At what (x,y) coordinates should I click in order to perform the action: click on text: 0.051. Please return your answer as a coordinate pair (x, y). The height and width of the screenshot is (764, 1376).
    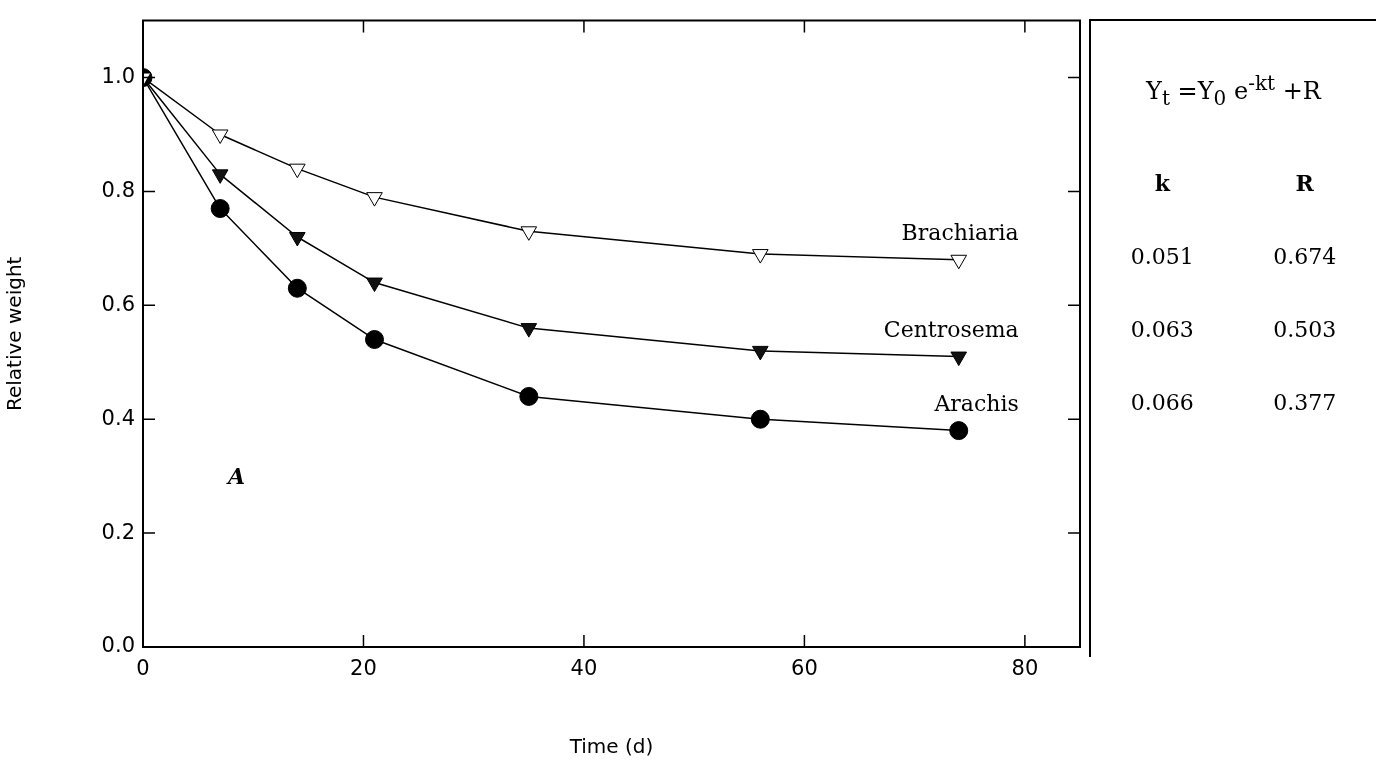
    Looking at the image, I should click on (1162, 256).